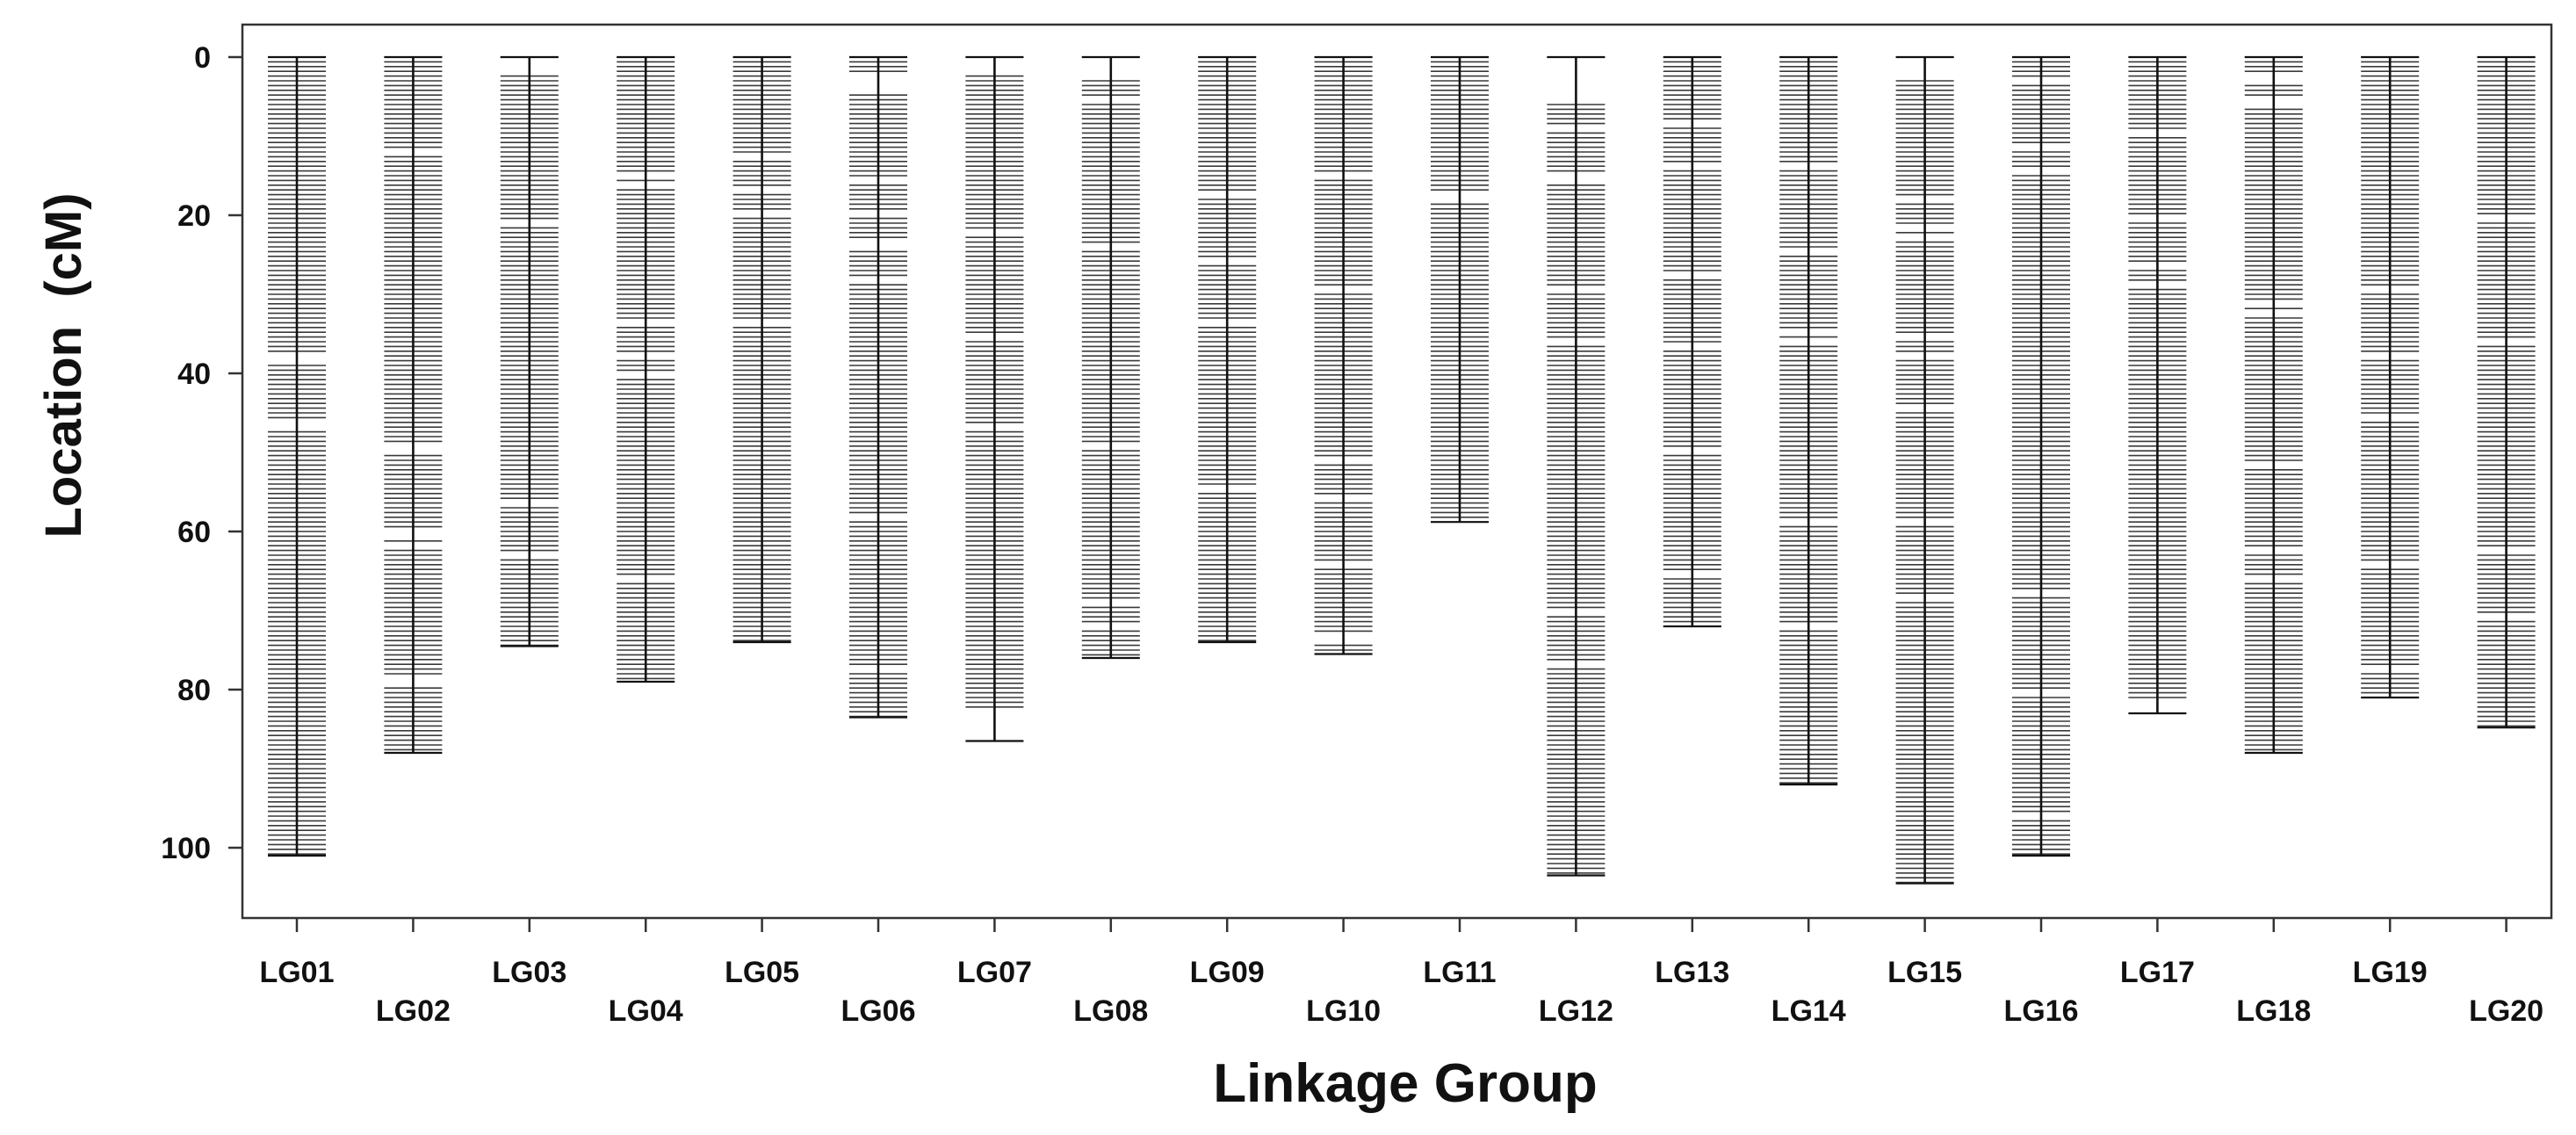 The width and height of the screenshot is (2576, 1135). I want to click on x-tick-label: LG09, so click(1227, 972).